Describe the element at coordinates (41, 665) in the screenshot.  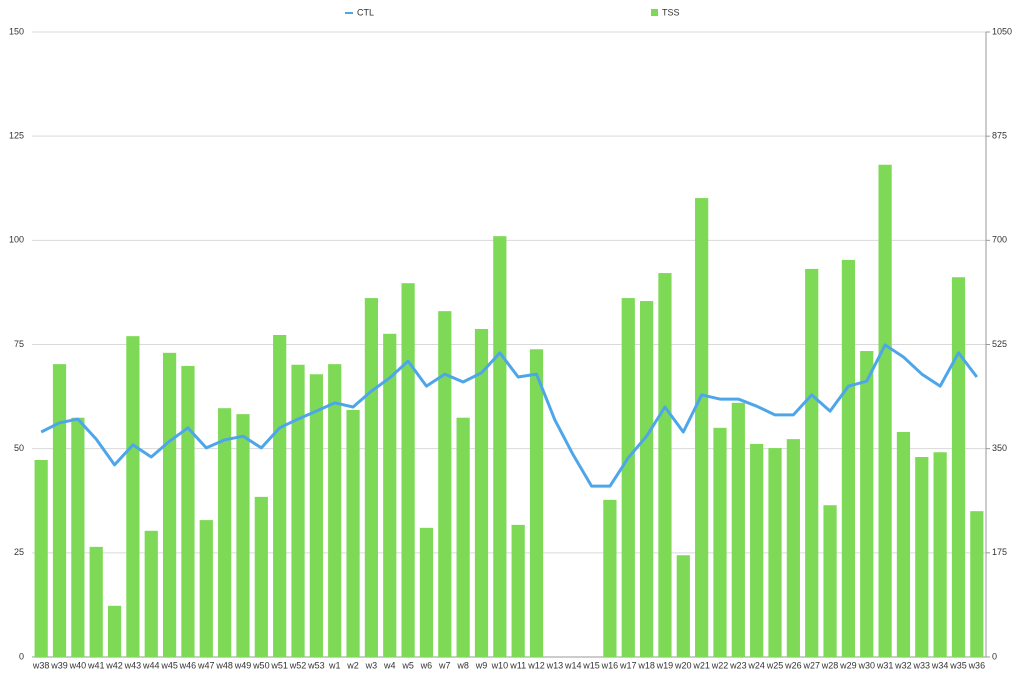
I see `x-tick-label: w38` at that location.